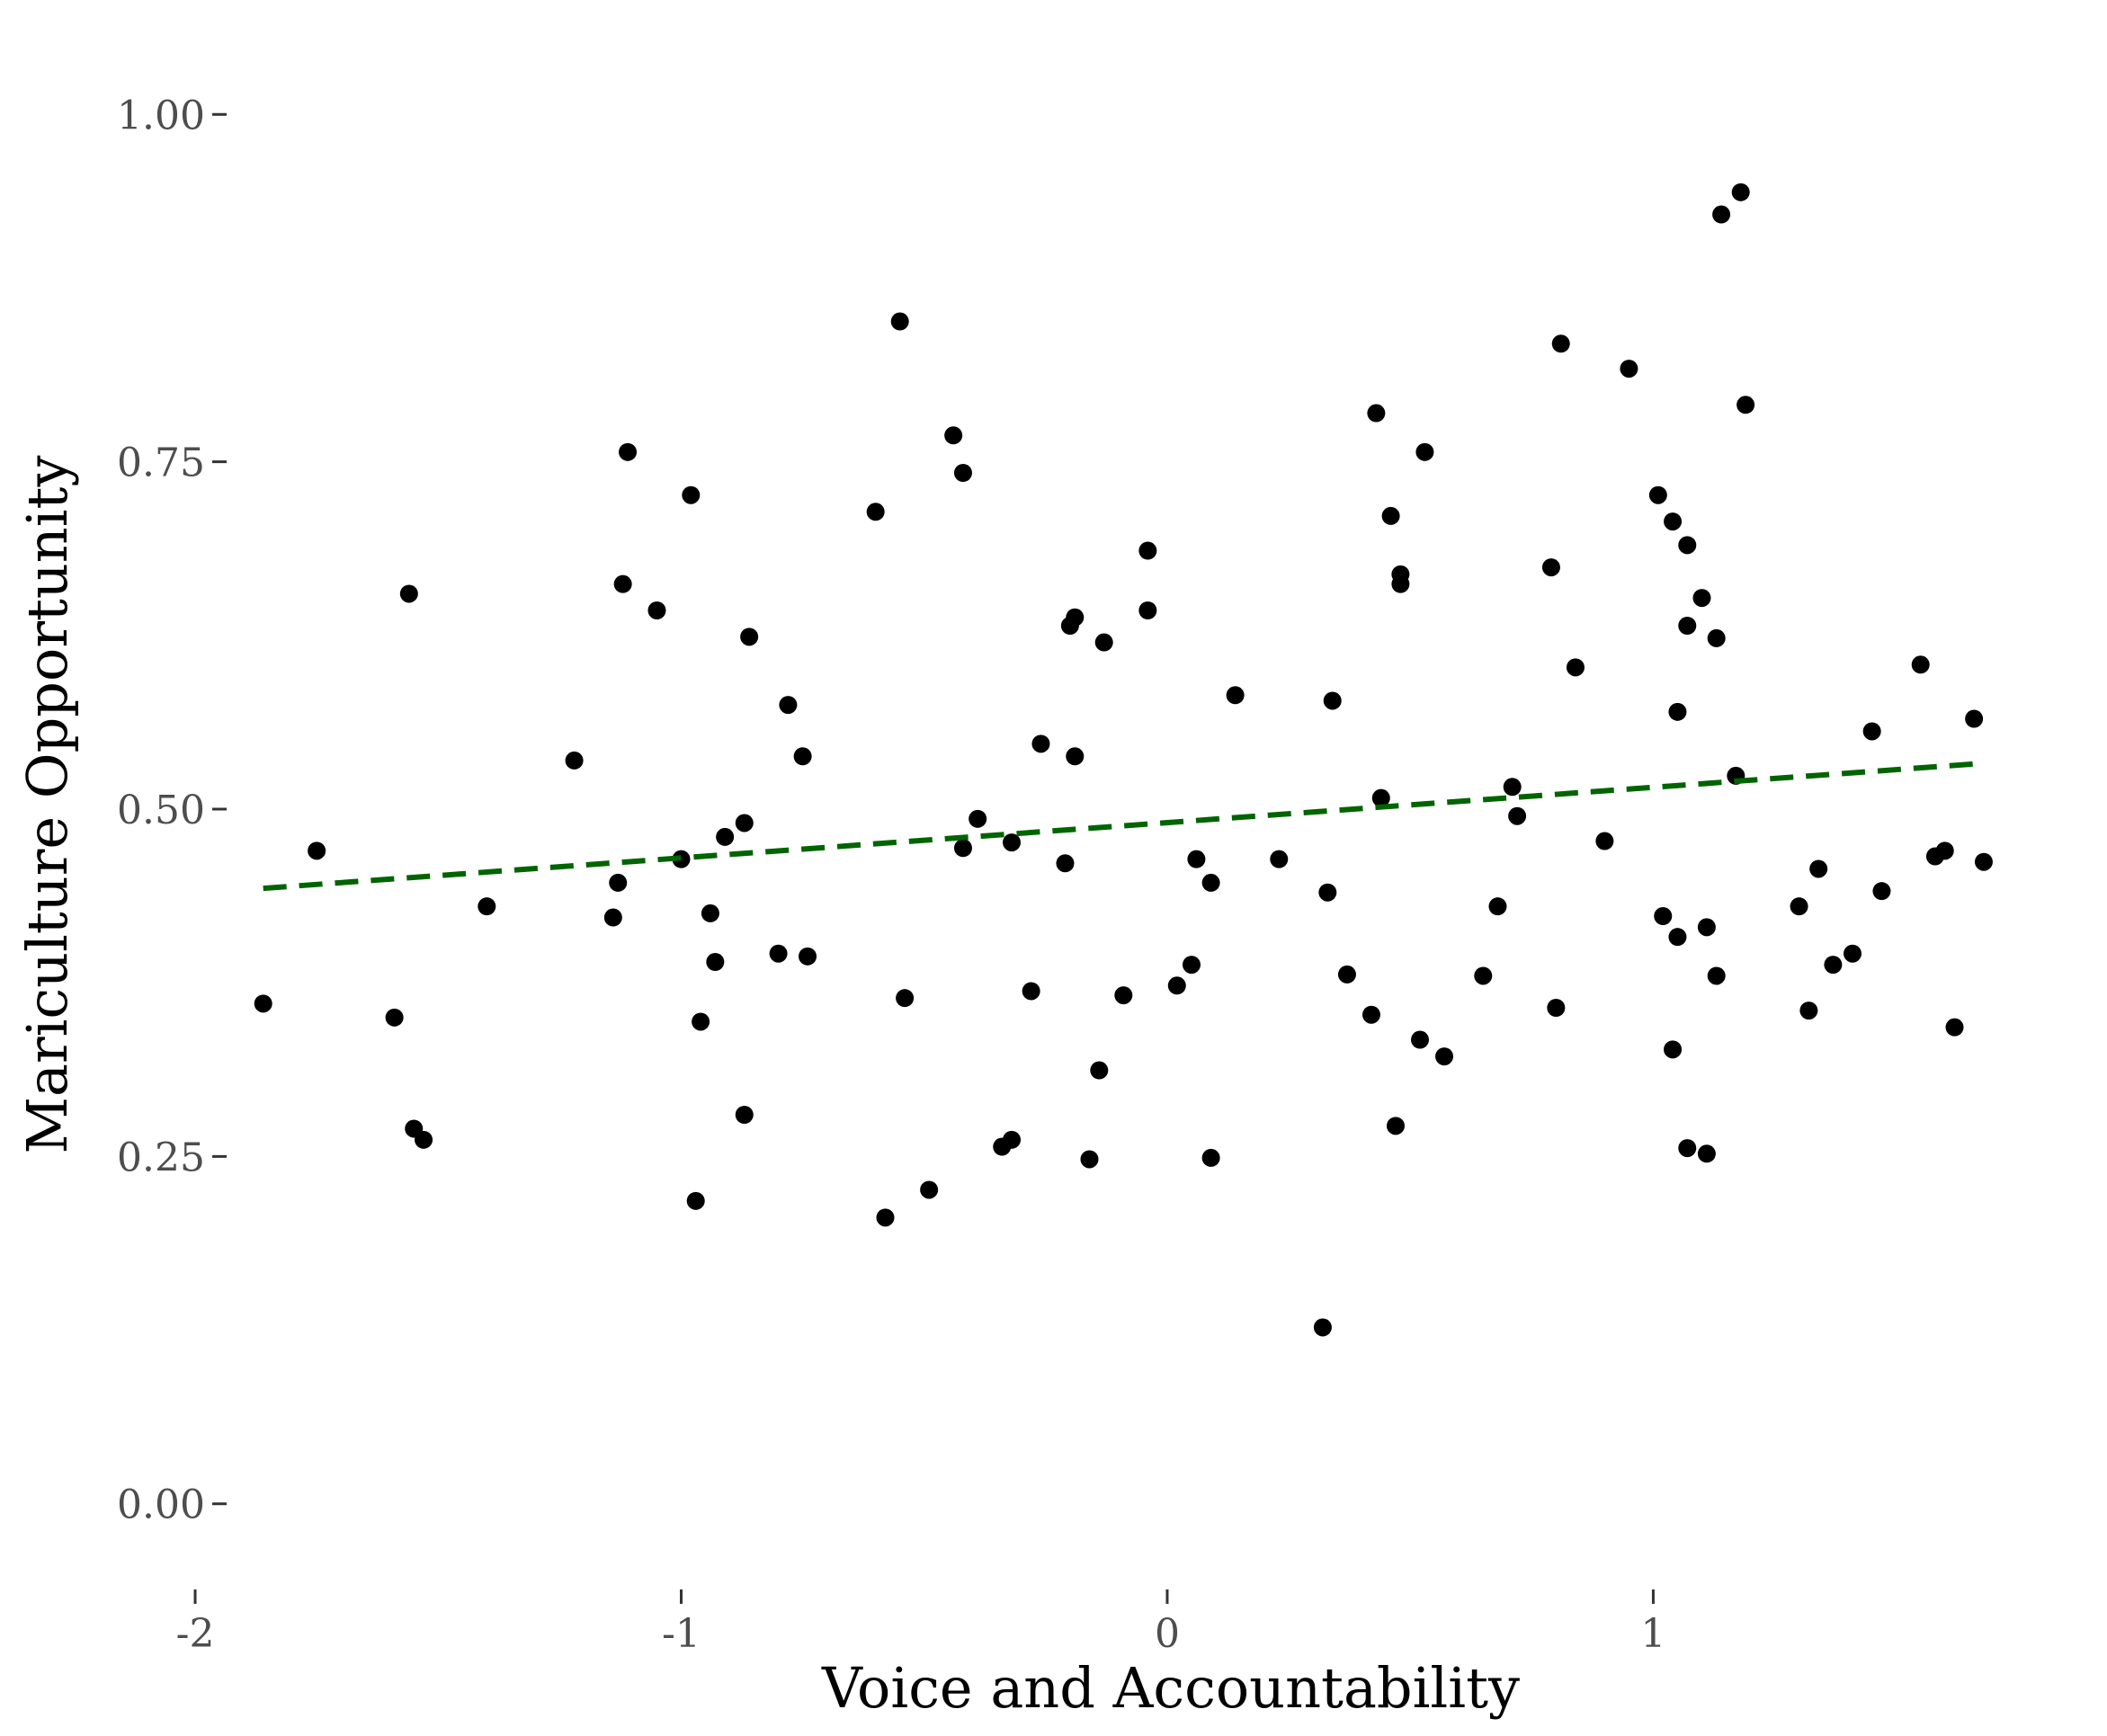  I want to click on trend-line, so click(1124, 826).